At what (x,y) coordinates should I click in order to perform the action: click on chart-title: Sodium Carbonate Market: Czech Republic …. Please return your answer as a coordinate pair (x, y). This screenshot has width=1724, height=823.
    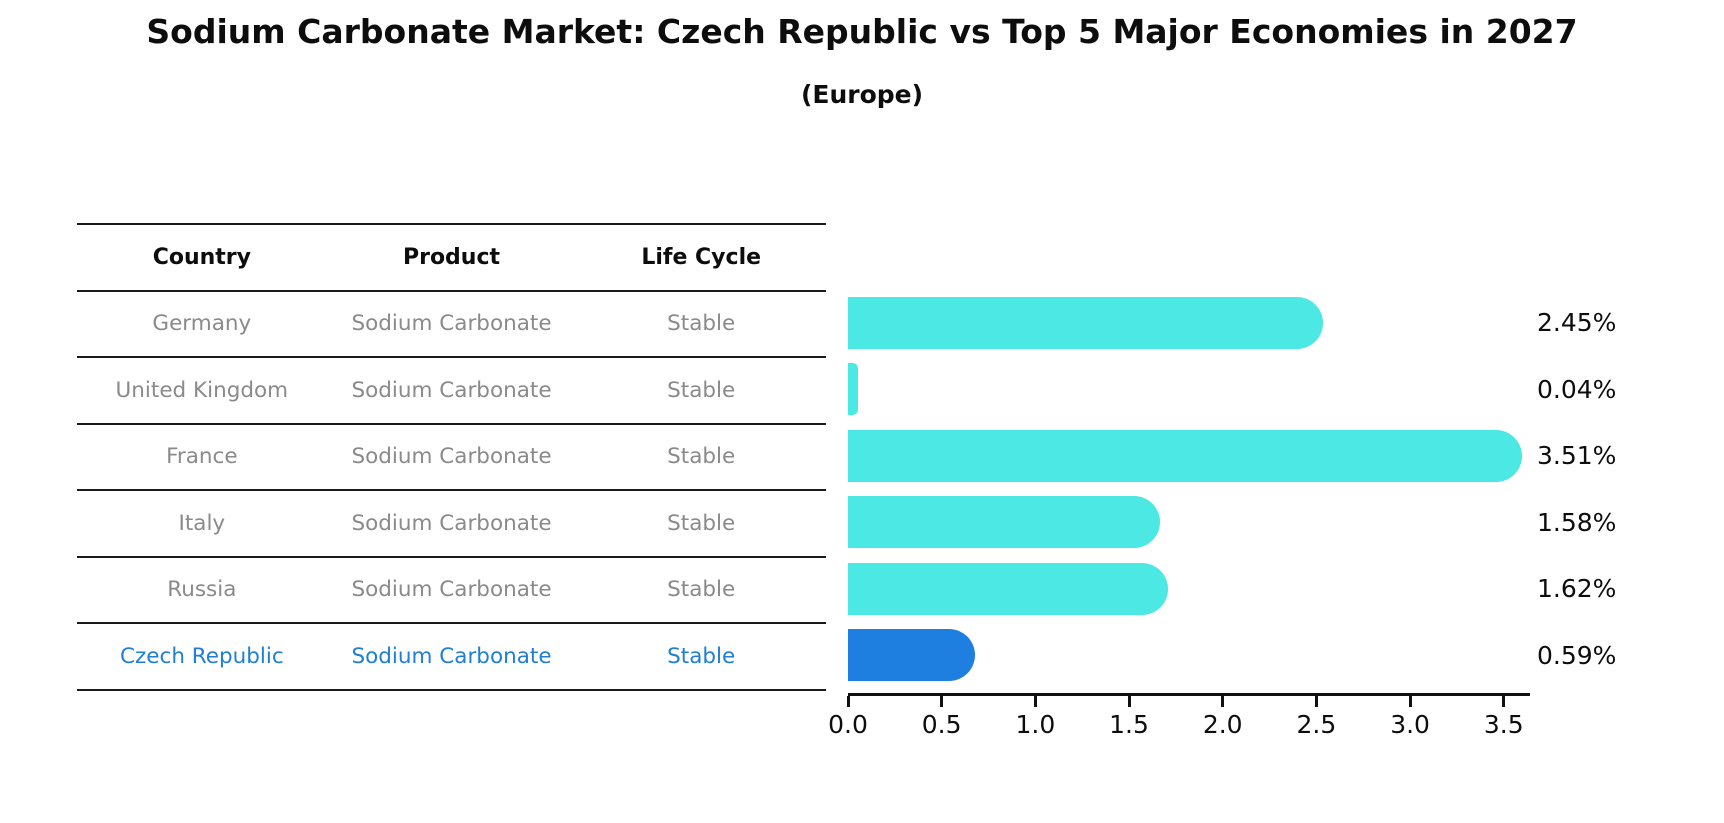
    Looking at the image, I should click on (862, 31).